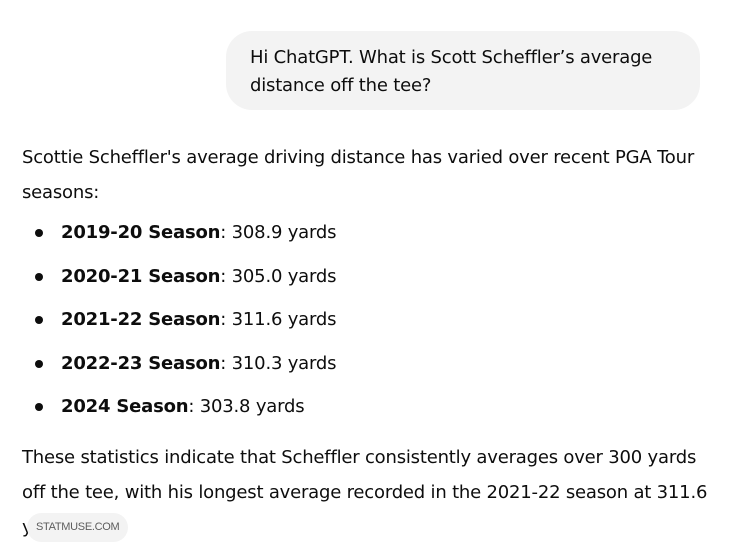 Image resolution: width=740 pixels, height=550 pixels. I want to click on season-name: 2022-23 Season, so click(141, 363).